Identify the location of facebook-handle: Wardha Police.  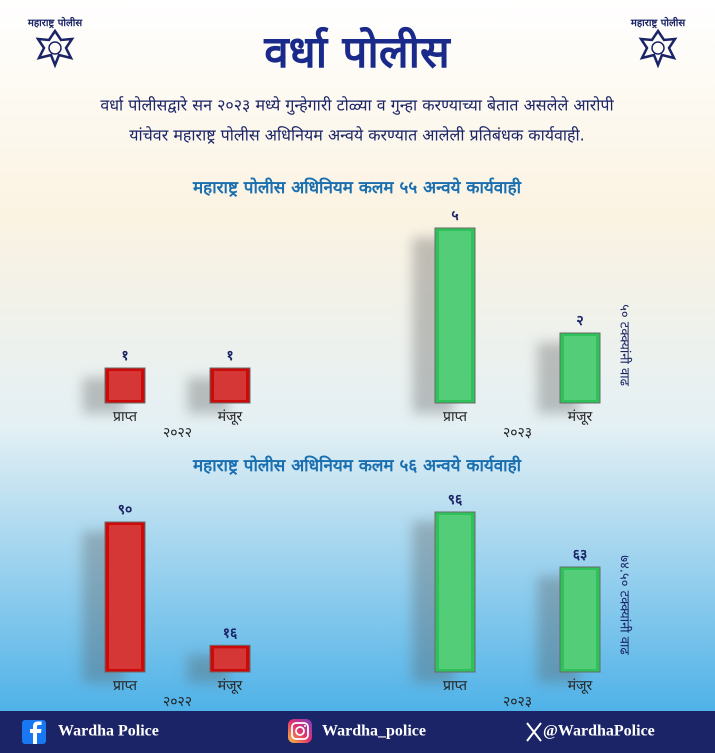
(108, 731).